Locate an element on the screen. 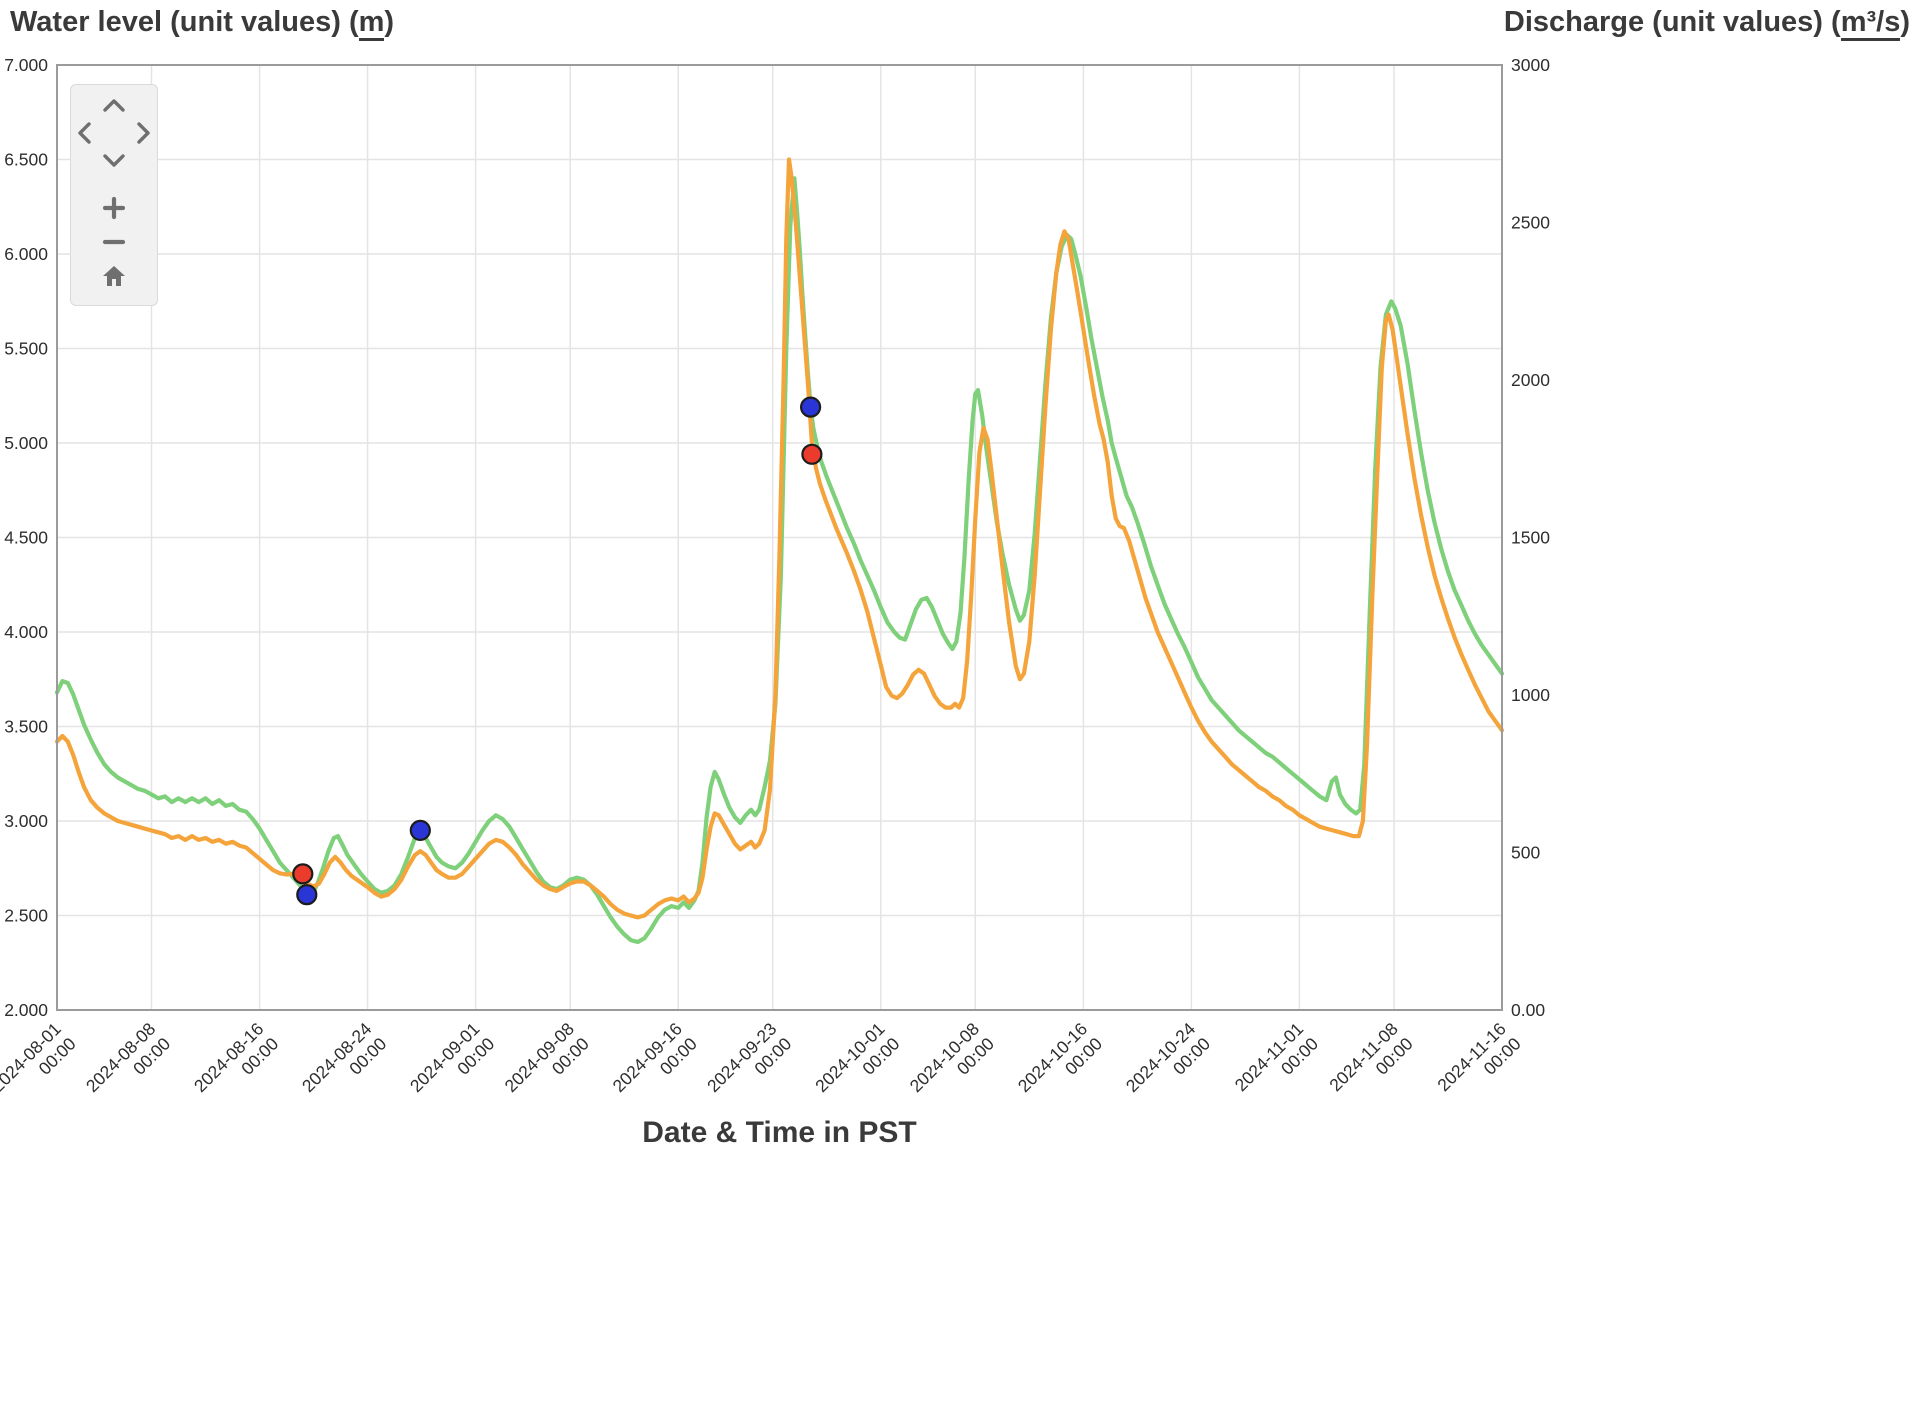 Image resolution: width=1920 pixels, height=1417 pixels. left-axis-title-suffix: ) is located at coordinates (389, 22).